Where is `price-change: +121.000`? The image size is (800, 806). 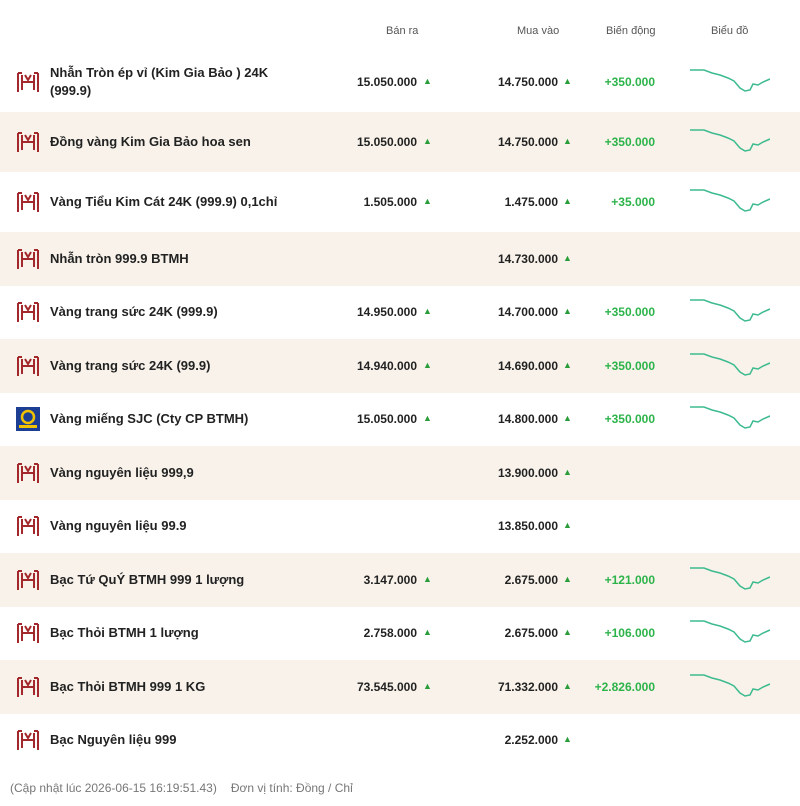
price-change: +121.000 is located at coordinates (629, 579).